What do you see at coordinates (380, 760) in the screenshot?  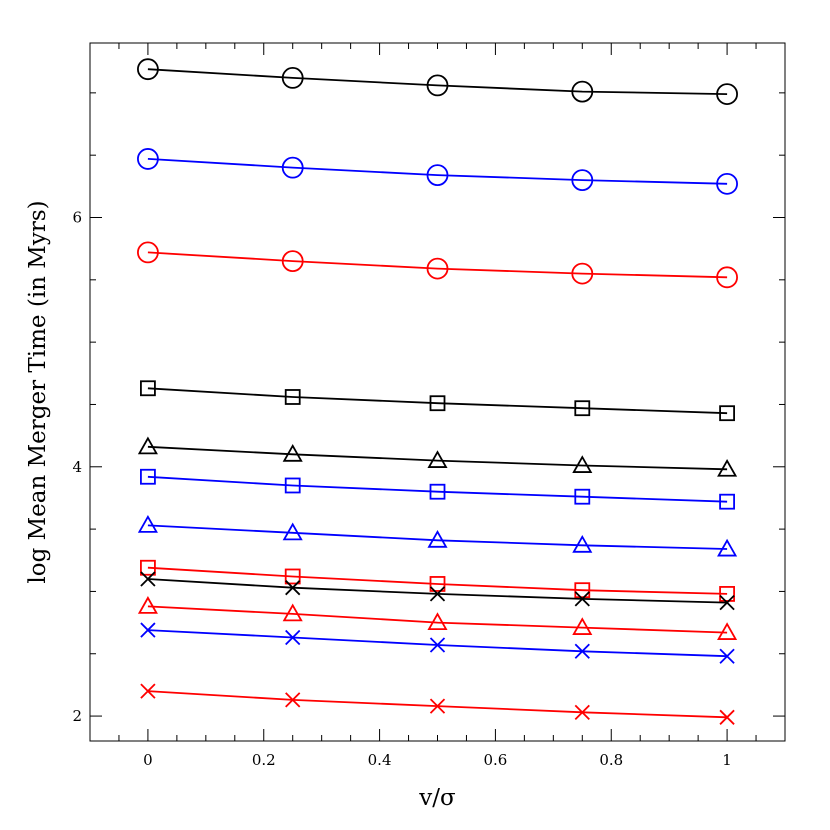 I see `x-tick-label: 0.4` at bounding box center [380, 760].